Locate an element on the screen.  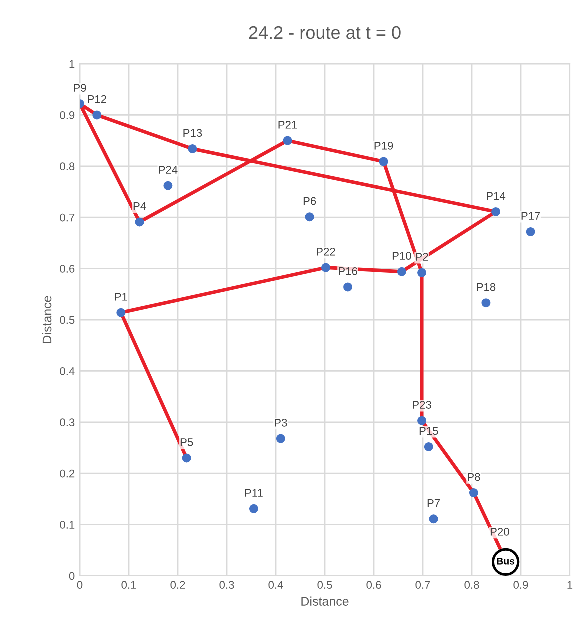
annotation: P15 is located at coordinates (429, 431).